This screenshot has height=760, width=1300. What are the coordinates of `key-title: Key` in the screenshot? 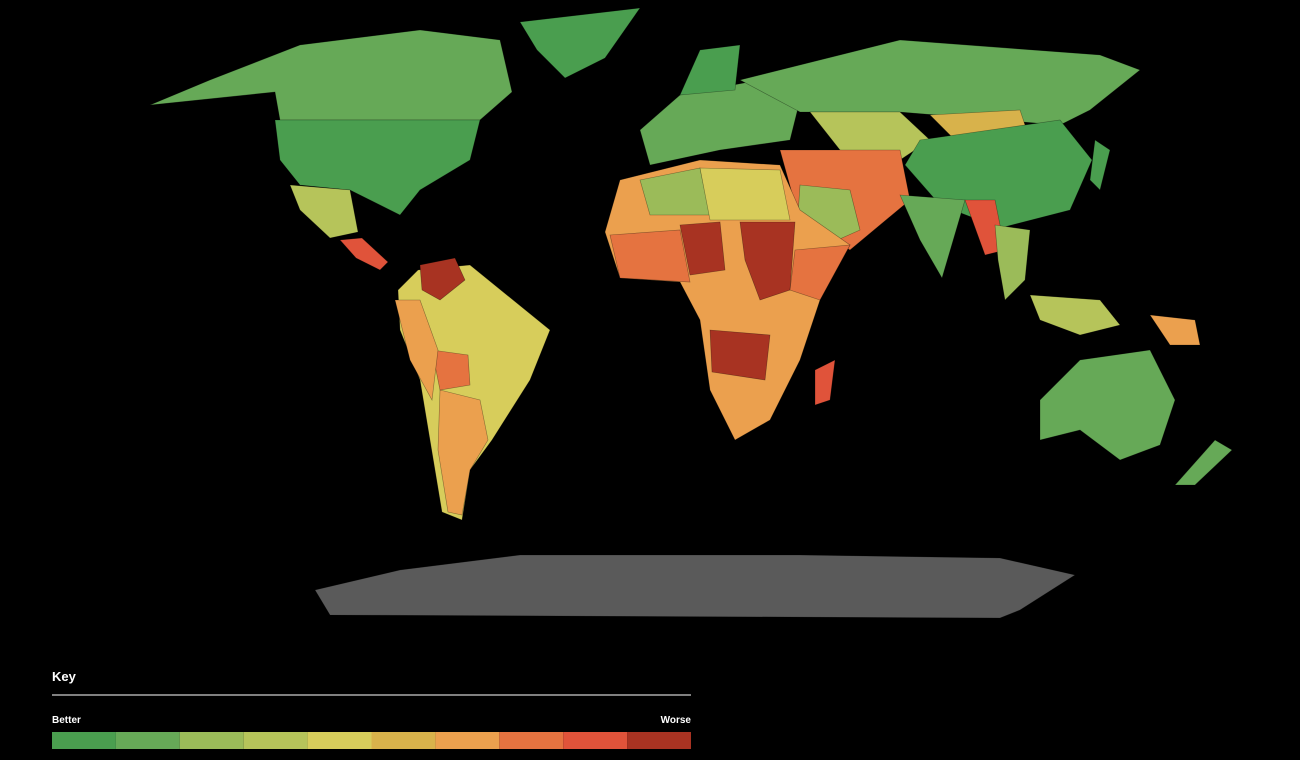 It's located at (64, 676).